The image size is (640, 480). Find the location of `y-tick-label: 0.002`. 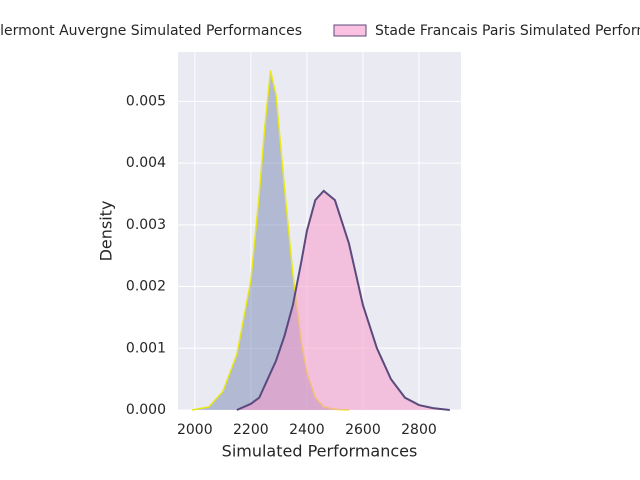

y-tick-label: 0.002 is located at coordinates (146, 287).